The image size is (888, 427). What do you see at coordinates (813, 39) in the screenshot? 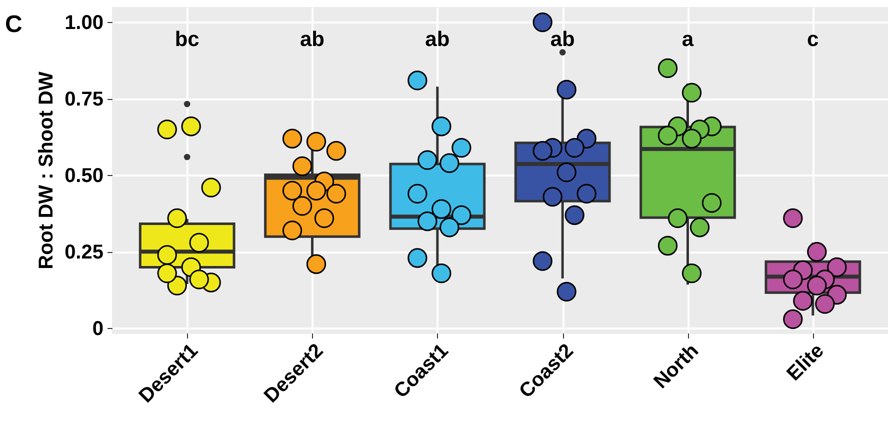
I see `annotation: c` at bounding box center [813, 39].